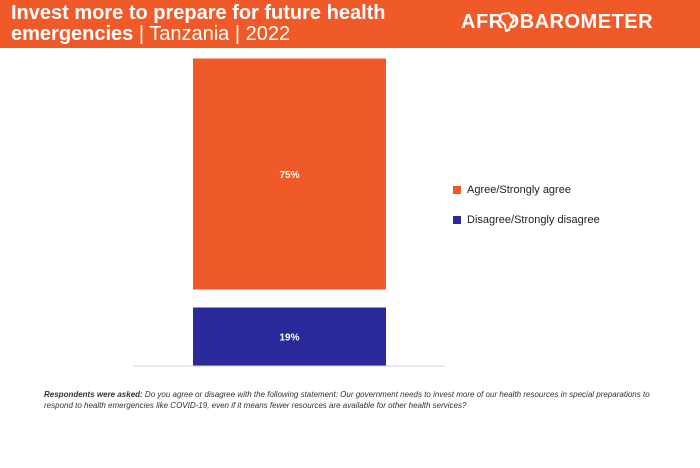 This screenshot has width=700, height=468. Describe the element at coordinates (533, 220) in the screenshot. I see `legend-label-disagree: Disagree/Strongly disagree` at that location.